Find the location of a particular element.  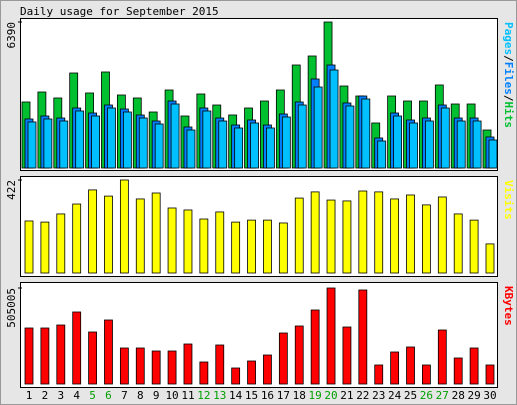

x-tick-label: 15 is located at coordinates (251, 395).